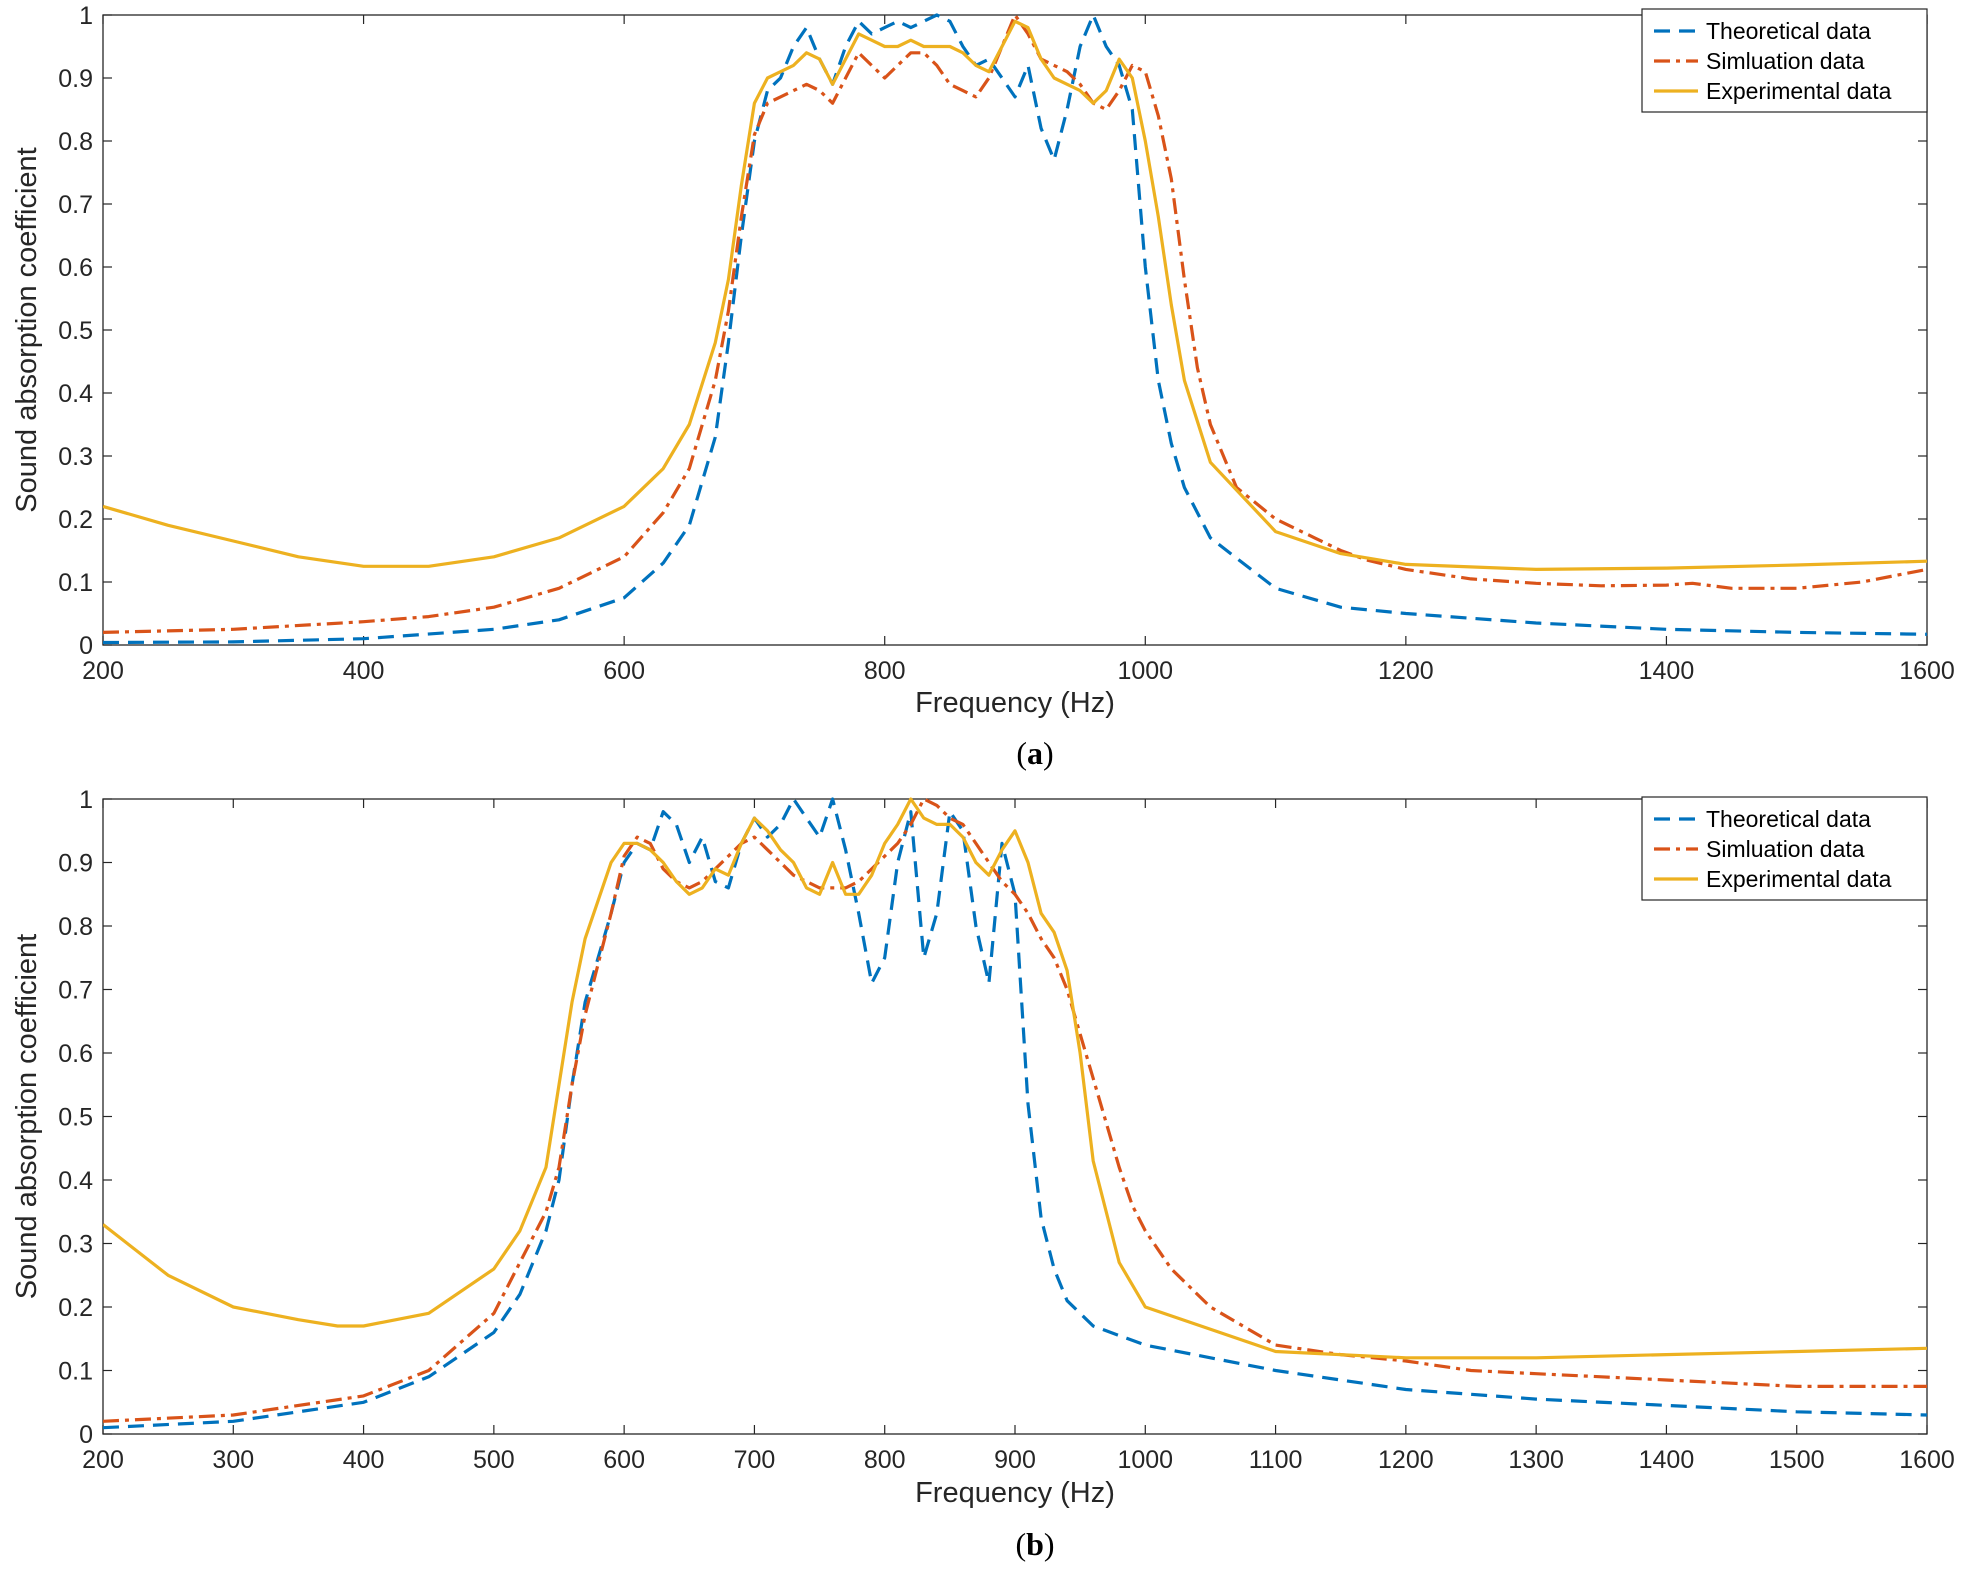  Describe the element at coordinates (1276, 1460) in the screenshot. I see `x-tick-label-b: 1100` at that location.